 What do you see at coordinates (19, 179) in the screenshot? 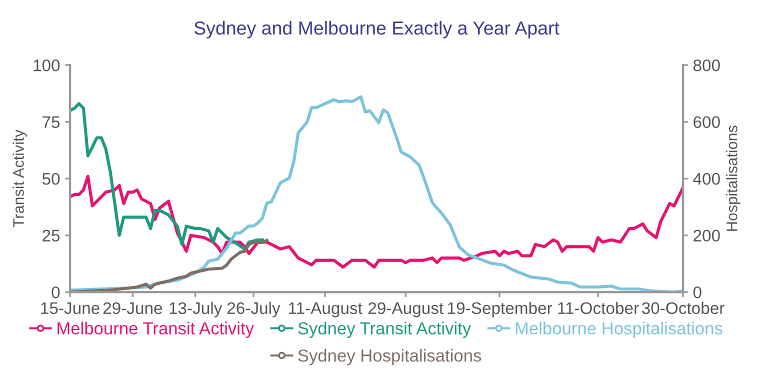
I see `y-axis-title: Transit Activity` at bounding box center [19, 179].